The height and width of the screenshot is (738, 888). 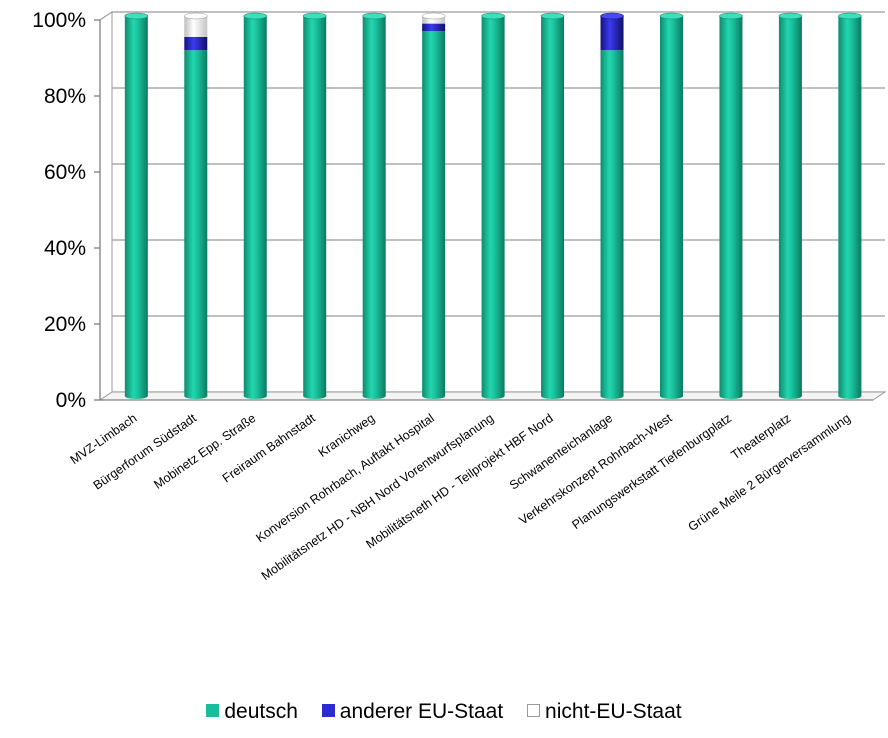 What do you see at coordinates (204, 451) in the screenshot?
I see `x-tick-label: Mobinetz Epp. Straße` at bounding box center [204, 451].